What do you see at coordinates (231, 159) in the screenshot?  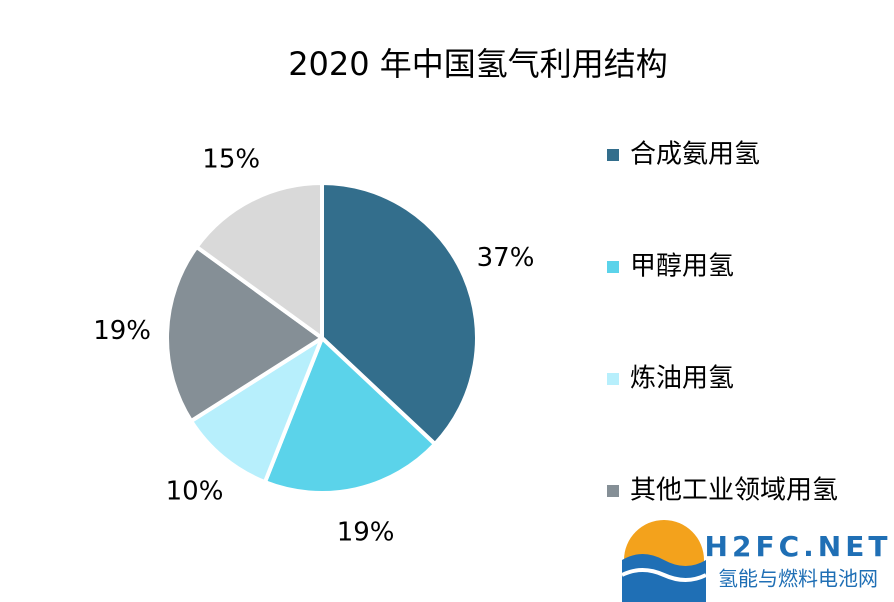 I see `data-label: 15%` at bounding box center [231, 159].